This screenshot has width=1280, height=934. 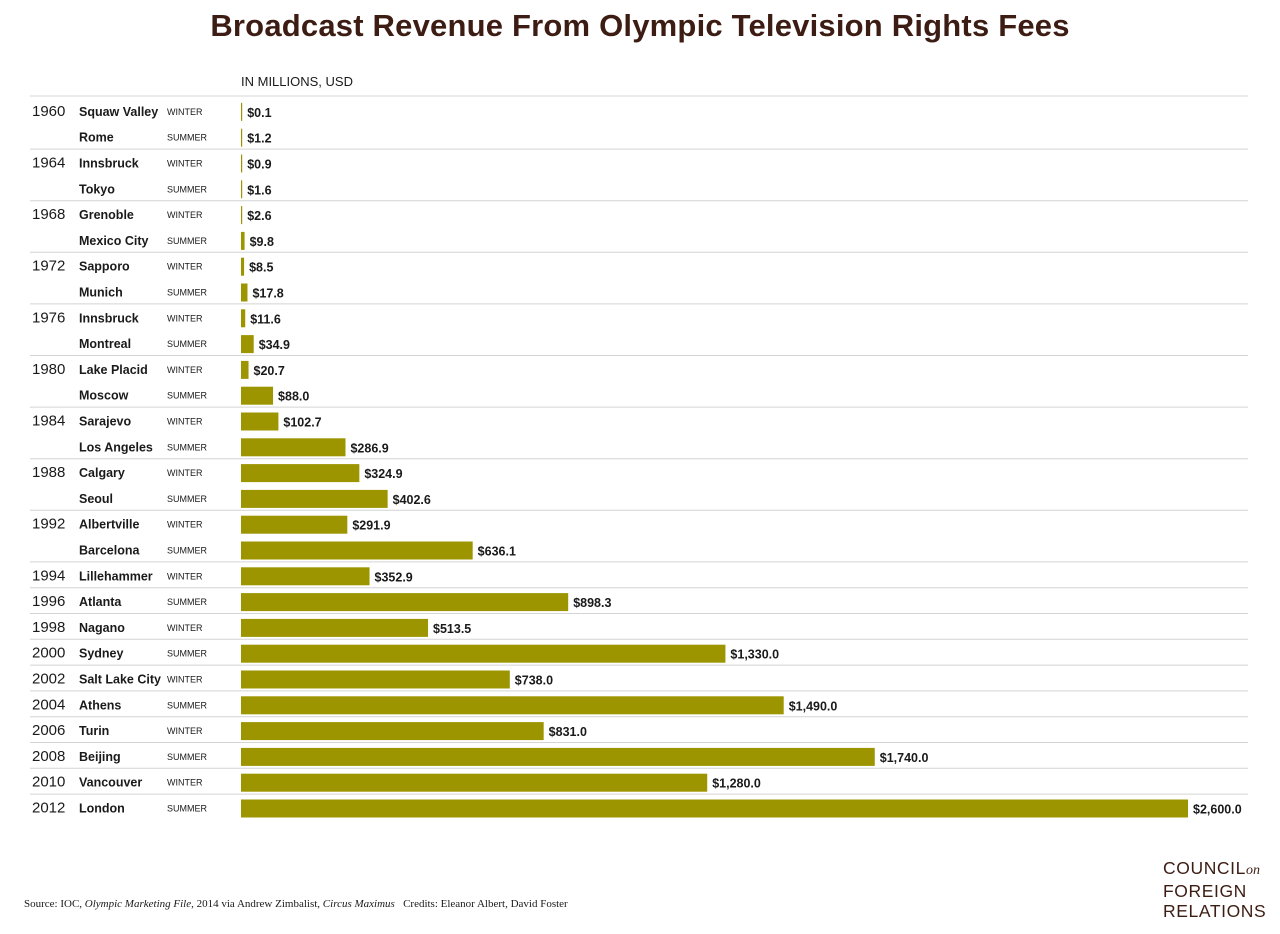 What do you see at coordinates (452, 629) in the screenshot?
I see `value-label: $513.5` at bounding box center [452, 629].